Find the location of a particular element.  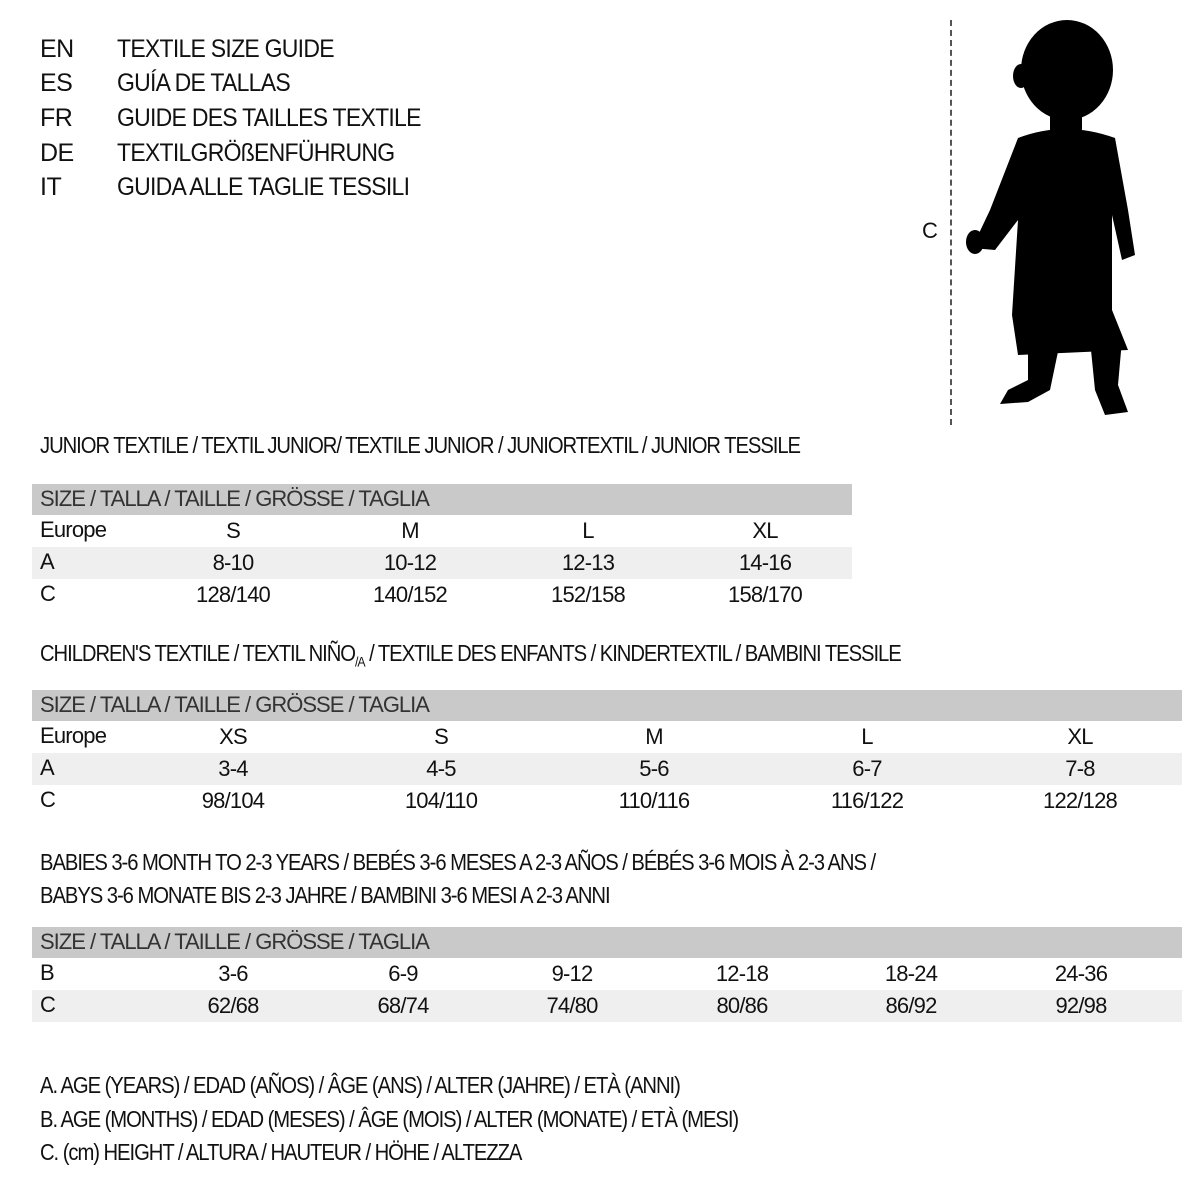

table-row: A 8-10 10-12 12-13 14-16 is located at coordinates (442, 563).